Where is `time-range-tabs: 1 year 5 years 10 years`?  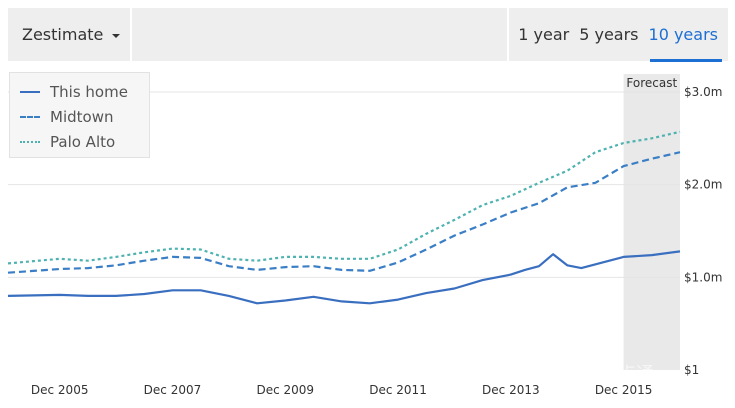
time-range-tabs: 1 year 5 years 10 years is located at coordinates (618, 34).